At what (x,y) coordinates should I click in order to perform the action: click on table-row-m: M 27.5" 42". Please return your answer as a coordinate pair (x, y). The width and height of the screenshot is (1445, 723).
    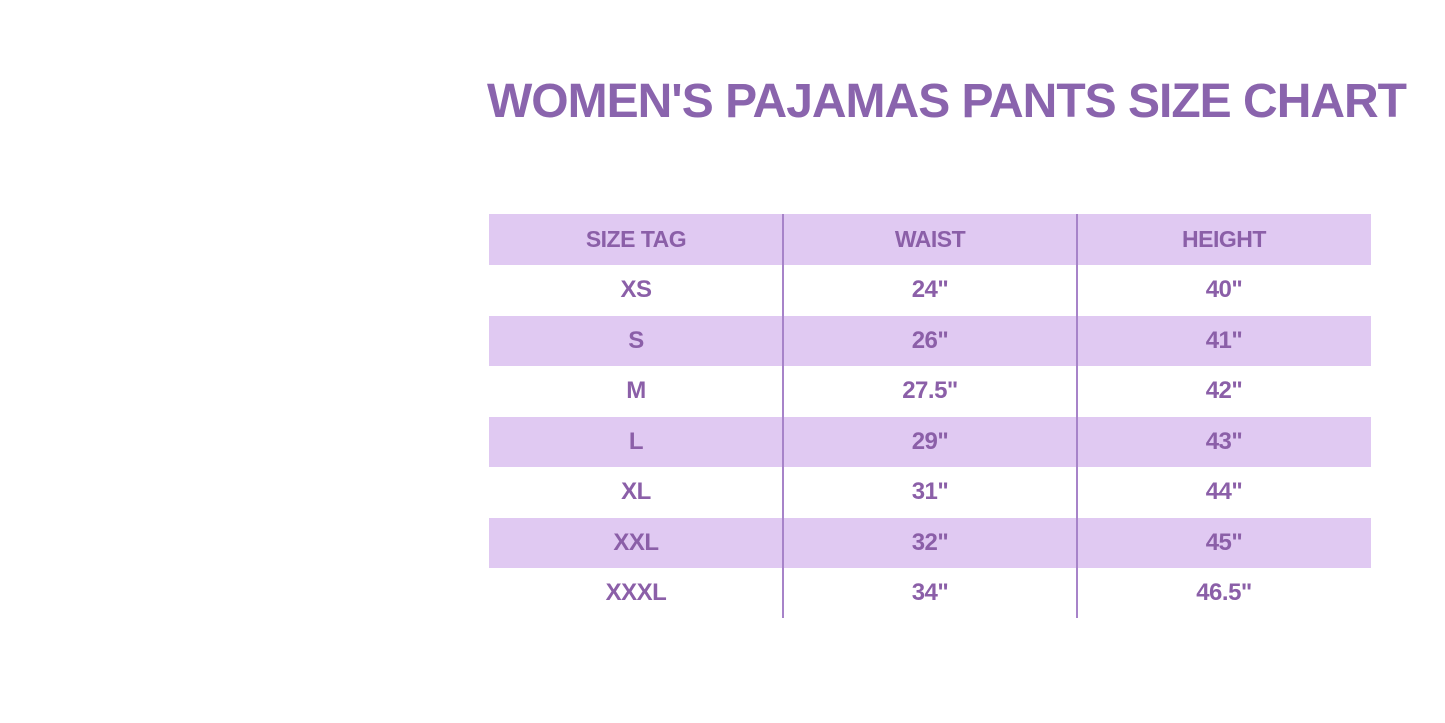
    Looking at the image, I should click on (930, 391).